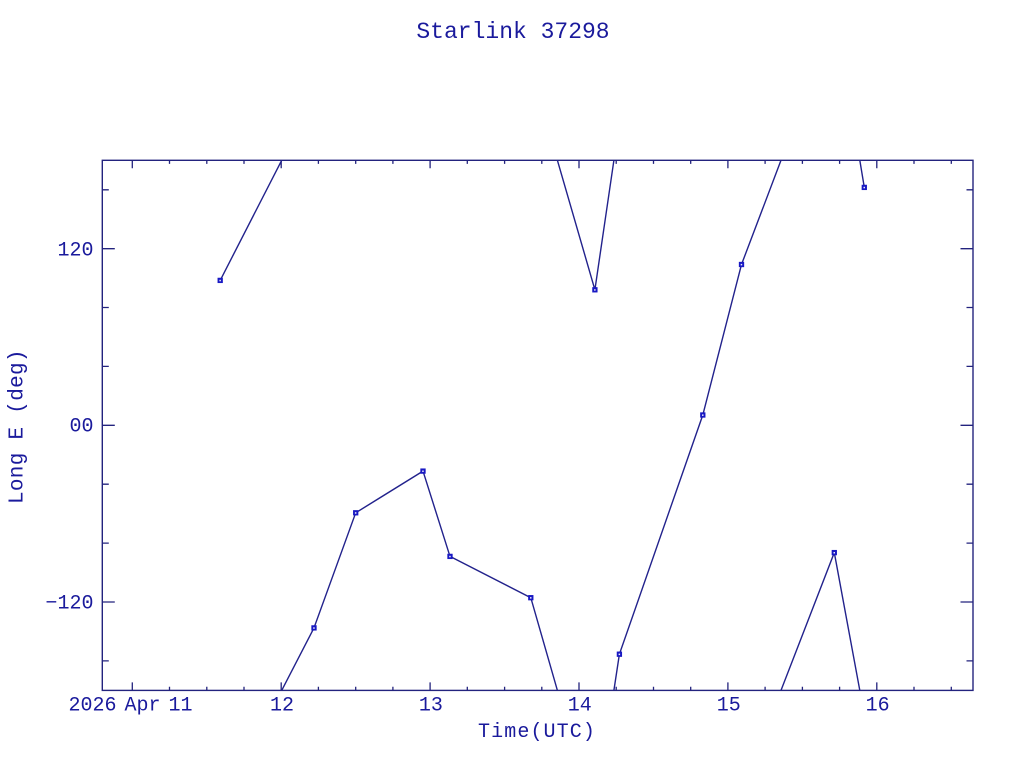 This screenshot has width=1024, height=768. Describe the element at coordinates (130, 706) in the screenshot. I see `svg-text: 2026 Apr 11` at that location.